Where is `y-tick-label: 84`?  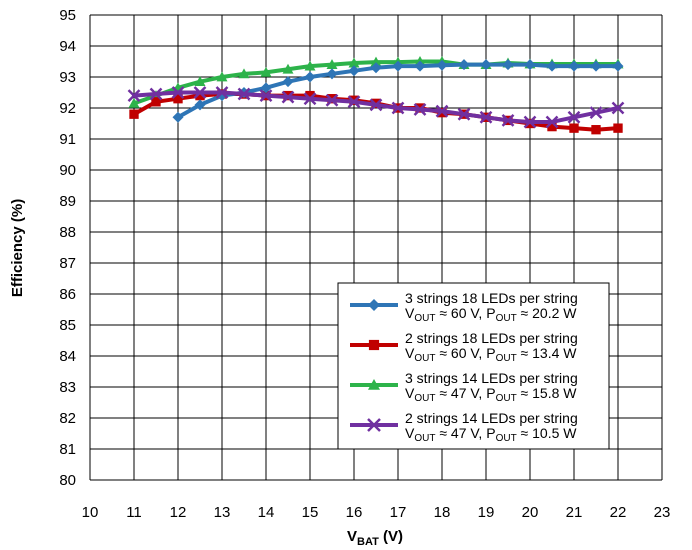 y-tick-label: 84 is located at coordinates (67, 356).